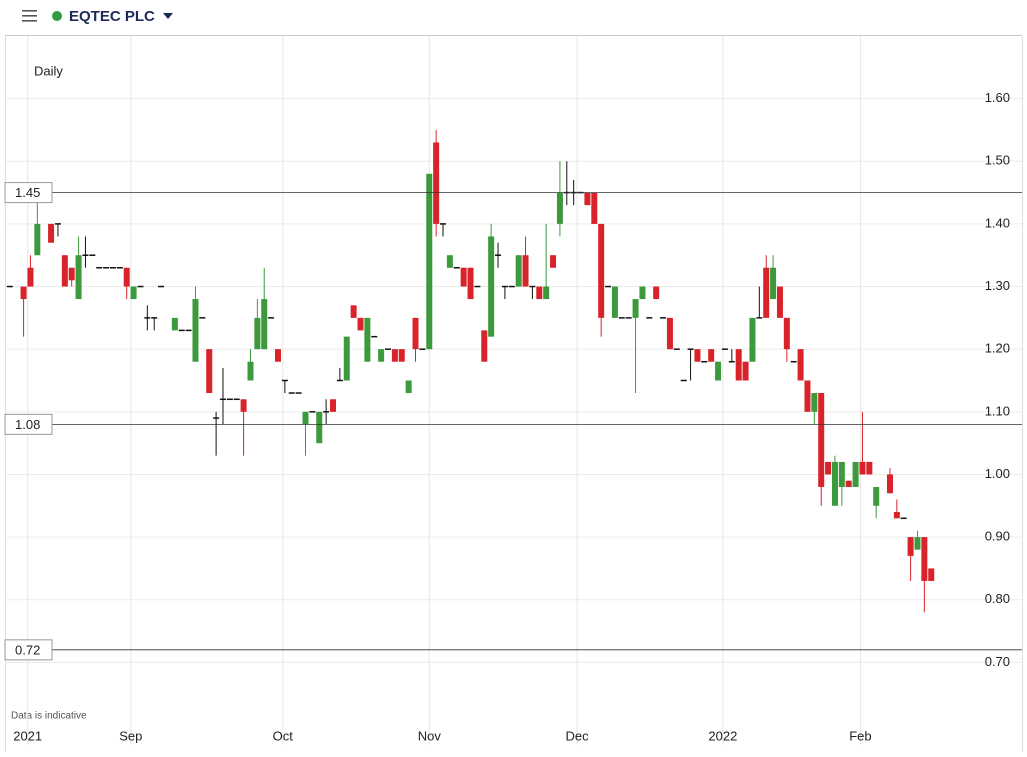 The image size is (1027, 757). Describe the element at coordinates (430, 735) in the screenshot. I see `x-tick-label: Nov` at that location.